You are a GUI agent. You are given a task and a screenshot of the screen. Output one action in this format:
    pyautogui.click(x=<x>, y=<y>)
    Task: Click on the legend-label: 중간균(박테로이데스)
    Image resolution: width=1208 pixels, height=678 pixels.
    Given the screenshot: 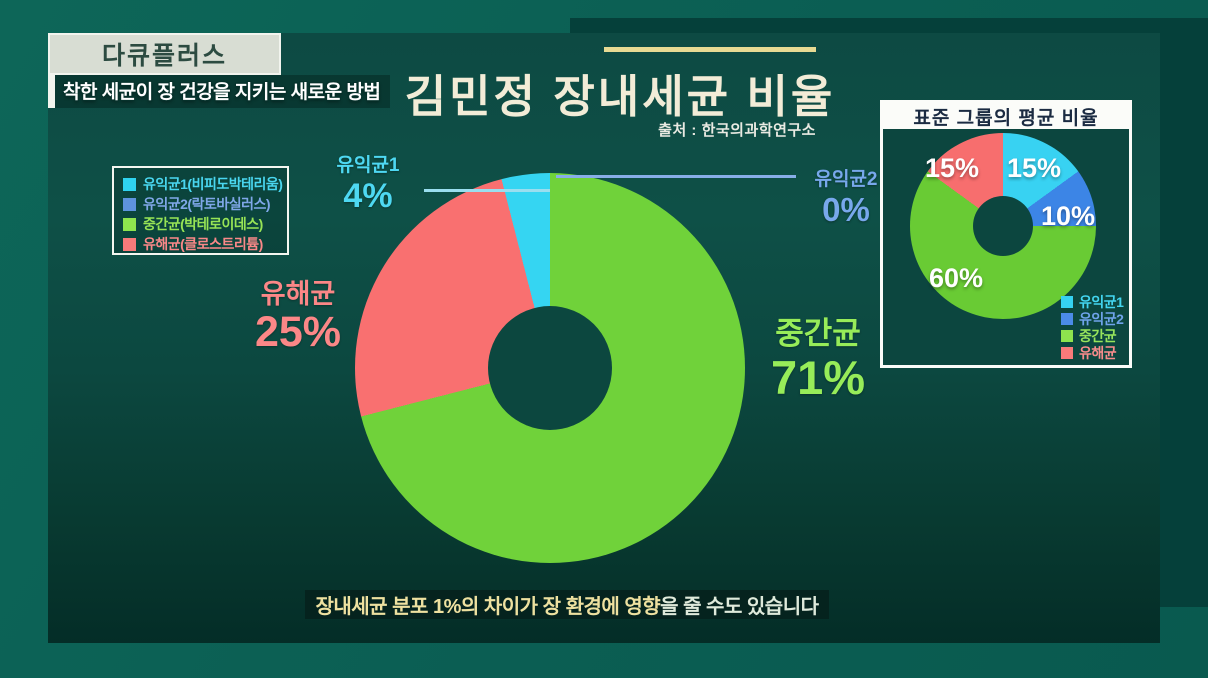 What is the action you would take?
    pyautogui.click(x=203, y=224)
    